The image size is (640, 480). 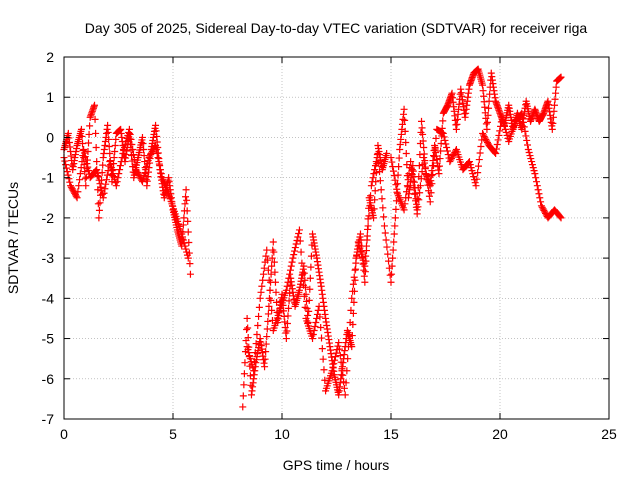 I want to click on y-tick-label: -2, so click(x=48, y=218).